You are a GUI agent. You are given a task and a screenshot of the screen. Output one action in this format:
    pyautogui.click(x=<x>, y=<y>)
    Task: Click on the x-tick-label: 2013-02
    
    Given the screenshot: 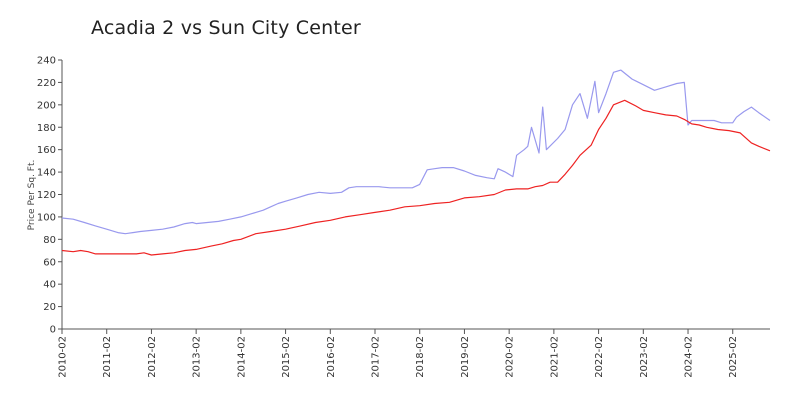 What is the action you would take?
    pyautogui.click(x=197, y=357)
    